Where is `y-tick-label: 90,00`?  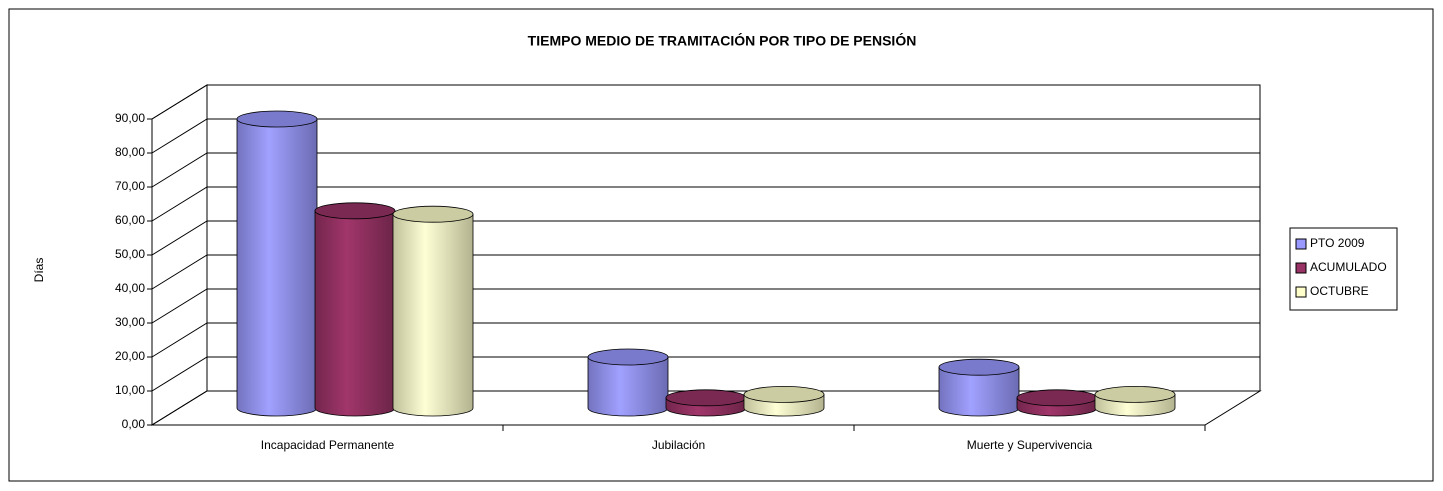 y-tick-label: 90,00 is located at coordinates (130, 118).